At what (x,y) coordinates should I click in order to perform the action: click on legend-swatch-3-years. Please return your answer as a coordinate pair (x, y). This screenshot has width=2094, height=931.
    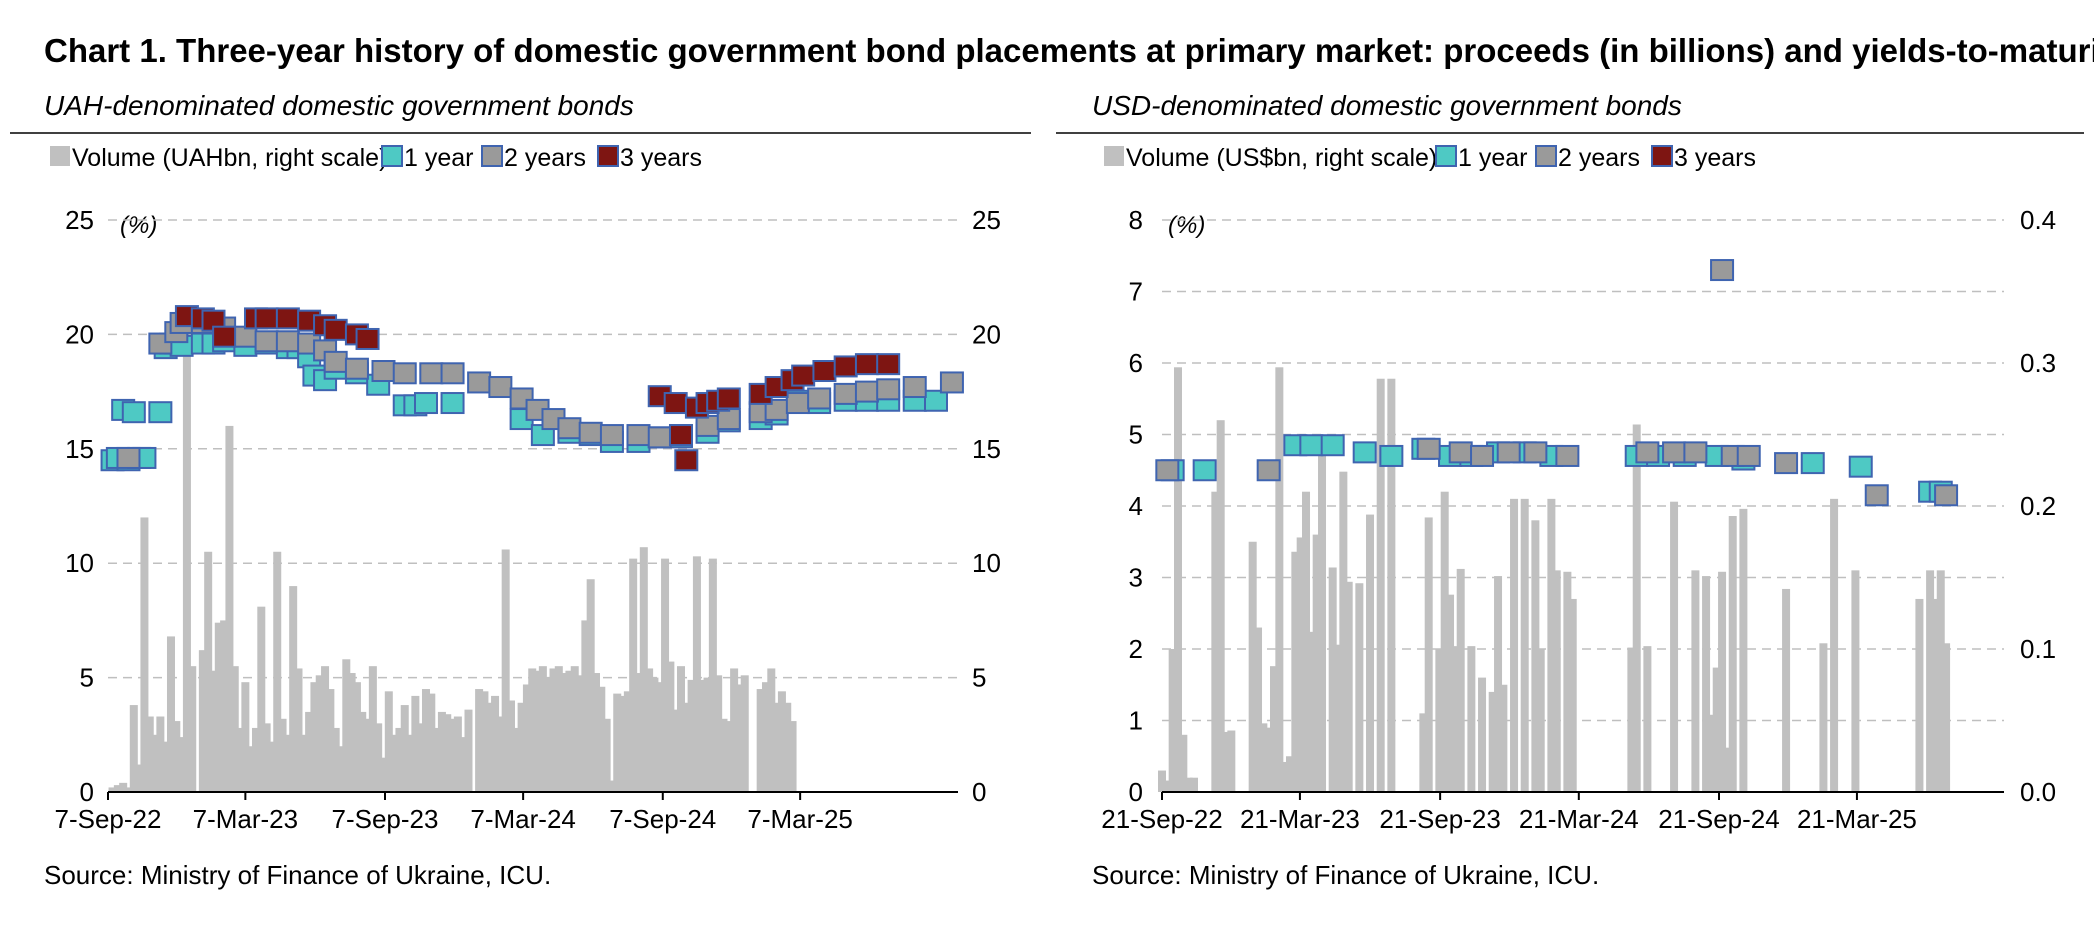
    Looking at the image, I should click on (608, 156).